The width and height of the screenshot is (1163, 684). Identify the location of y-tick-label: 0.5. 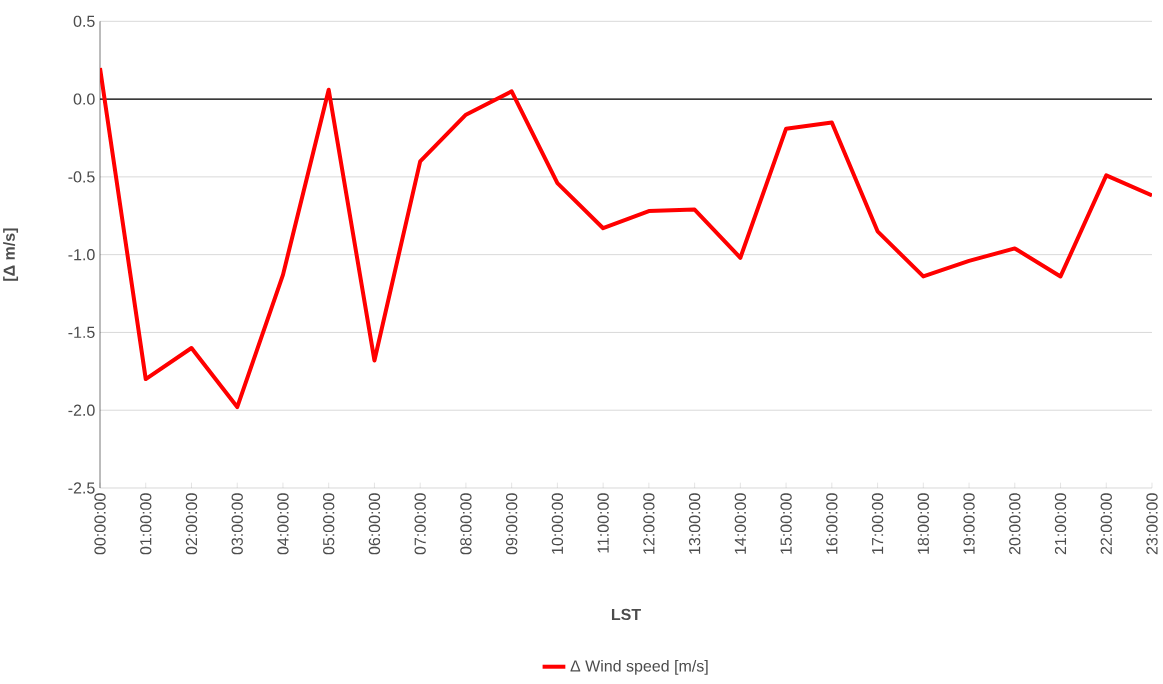
(84, 21).